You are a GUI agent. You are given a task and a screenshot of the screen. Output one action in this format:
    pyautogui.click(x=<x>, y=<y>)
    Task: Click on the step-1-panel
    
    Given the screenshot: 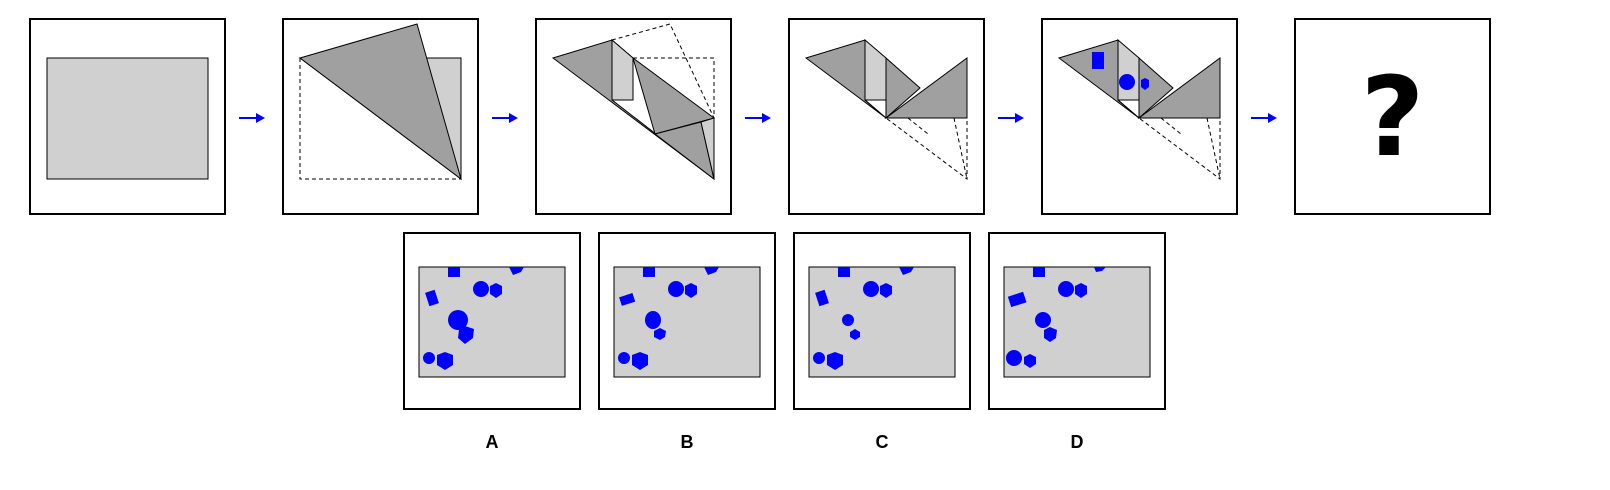 What is the action you would take?
    pyautogui.click(x=127, y=116)
    